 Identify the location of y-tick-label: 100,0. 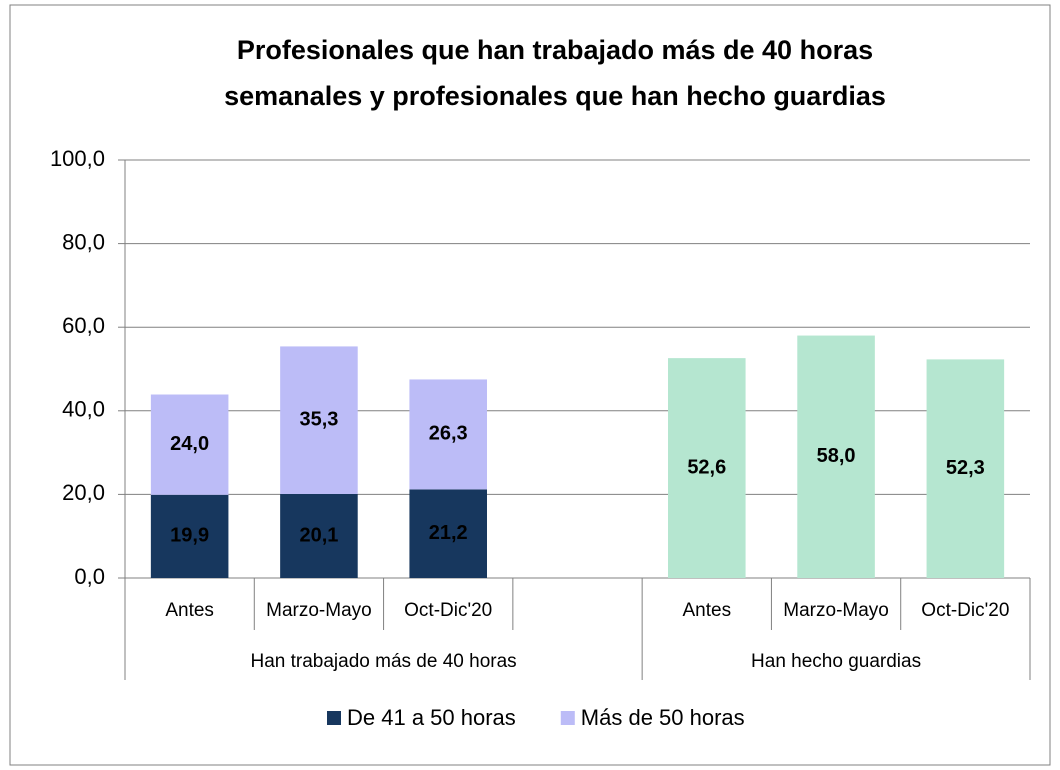
(77, 158).